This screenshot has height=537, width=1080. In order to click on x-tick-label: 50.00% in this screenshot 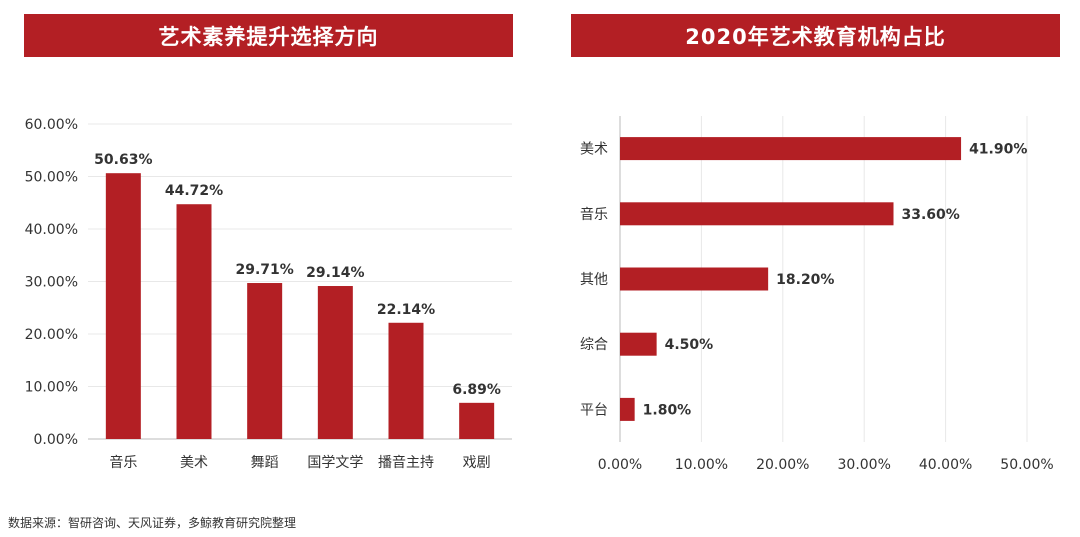, I will do `click(1026, 465)`.